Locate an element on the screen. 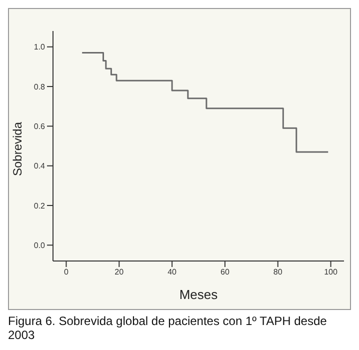 Image resolution: width=359 pixels, height=350 pixels. x-tick-label: 40 is located at coordinates (173, 272).